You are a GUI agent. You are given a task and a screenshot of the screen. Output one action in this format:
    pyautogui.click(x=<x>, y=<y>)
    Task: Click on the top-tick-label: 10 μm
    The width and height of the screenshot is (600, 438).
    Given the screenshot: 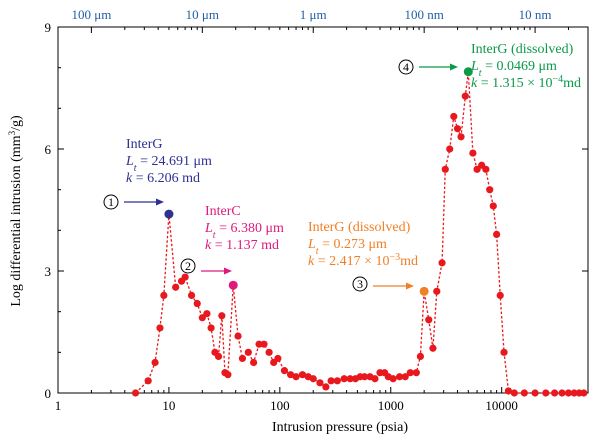 What is the action you would take?
    pyautogui.click(x=202, y=14)
    